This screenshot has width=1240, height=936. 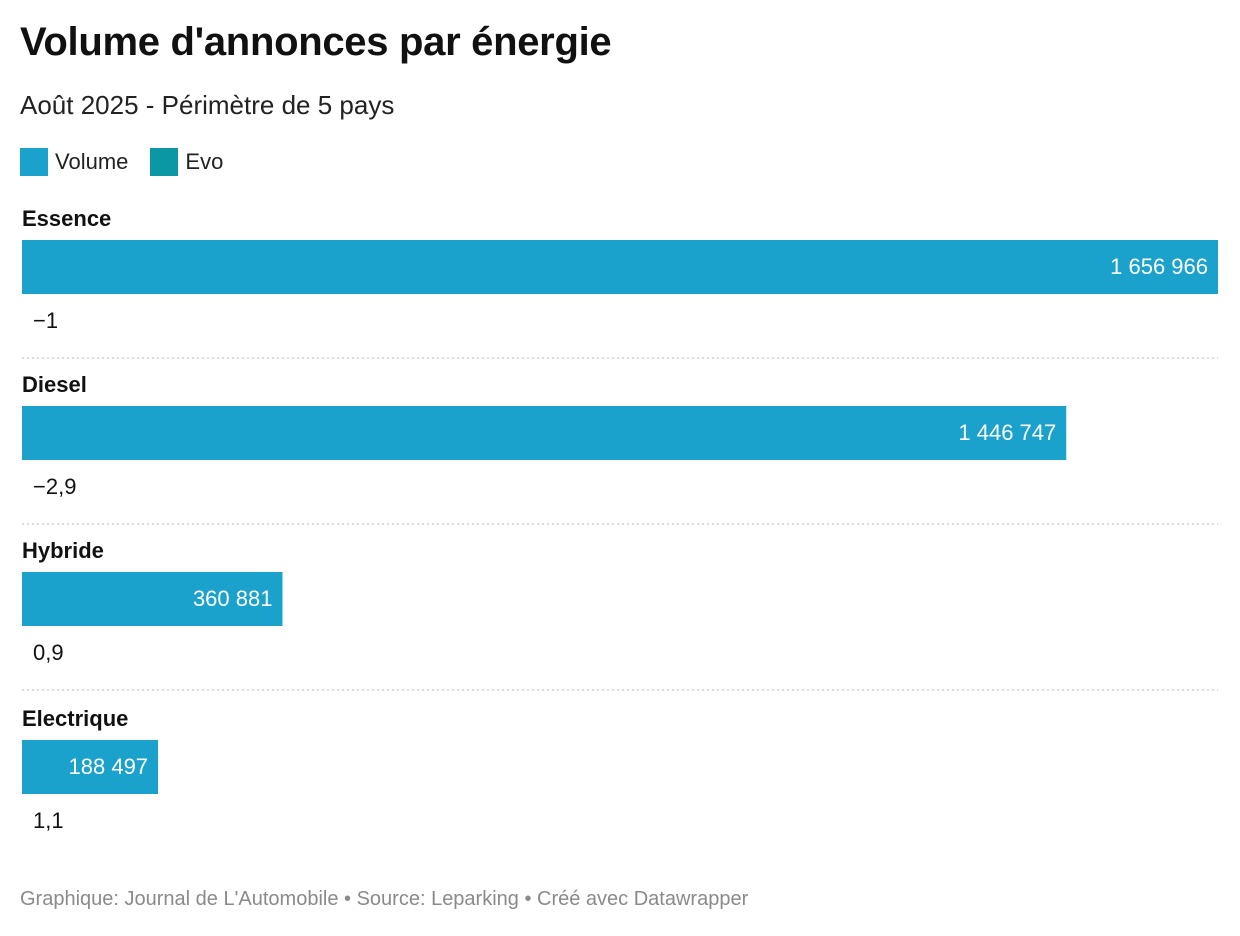 I want to click on legend-label-volume: Volume, so click(x=92, y=161).